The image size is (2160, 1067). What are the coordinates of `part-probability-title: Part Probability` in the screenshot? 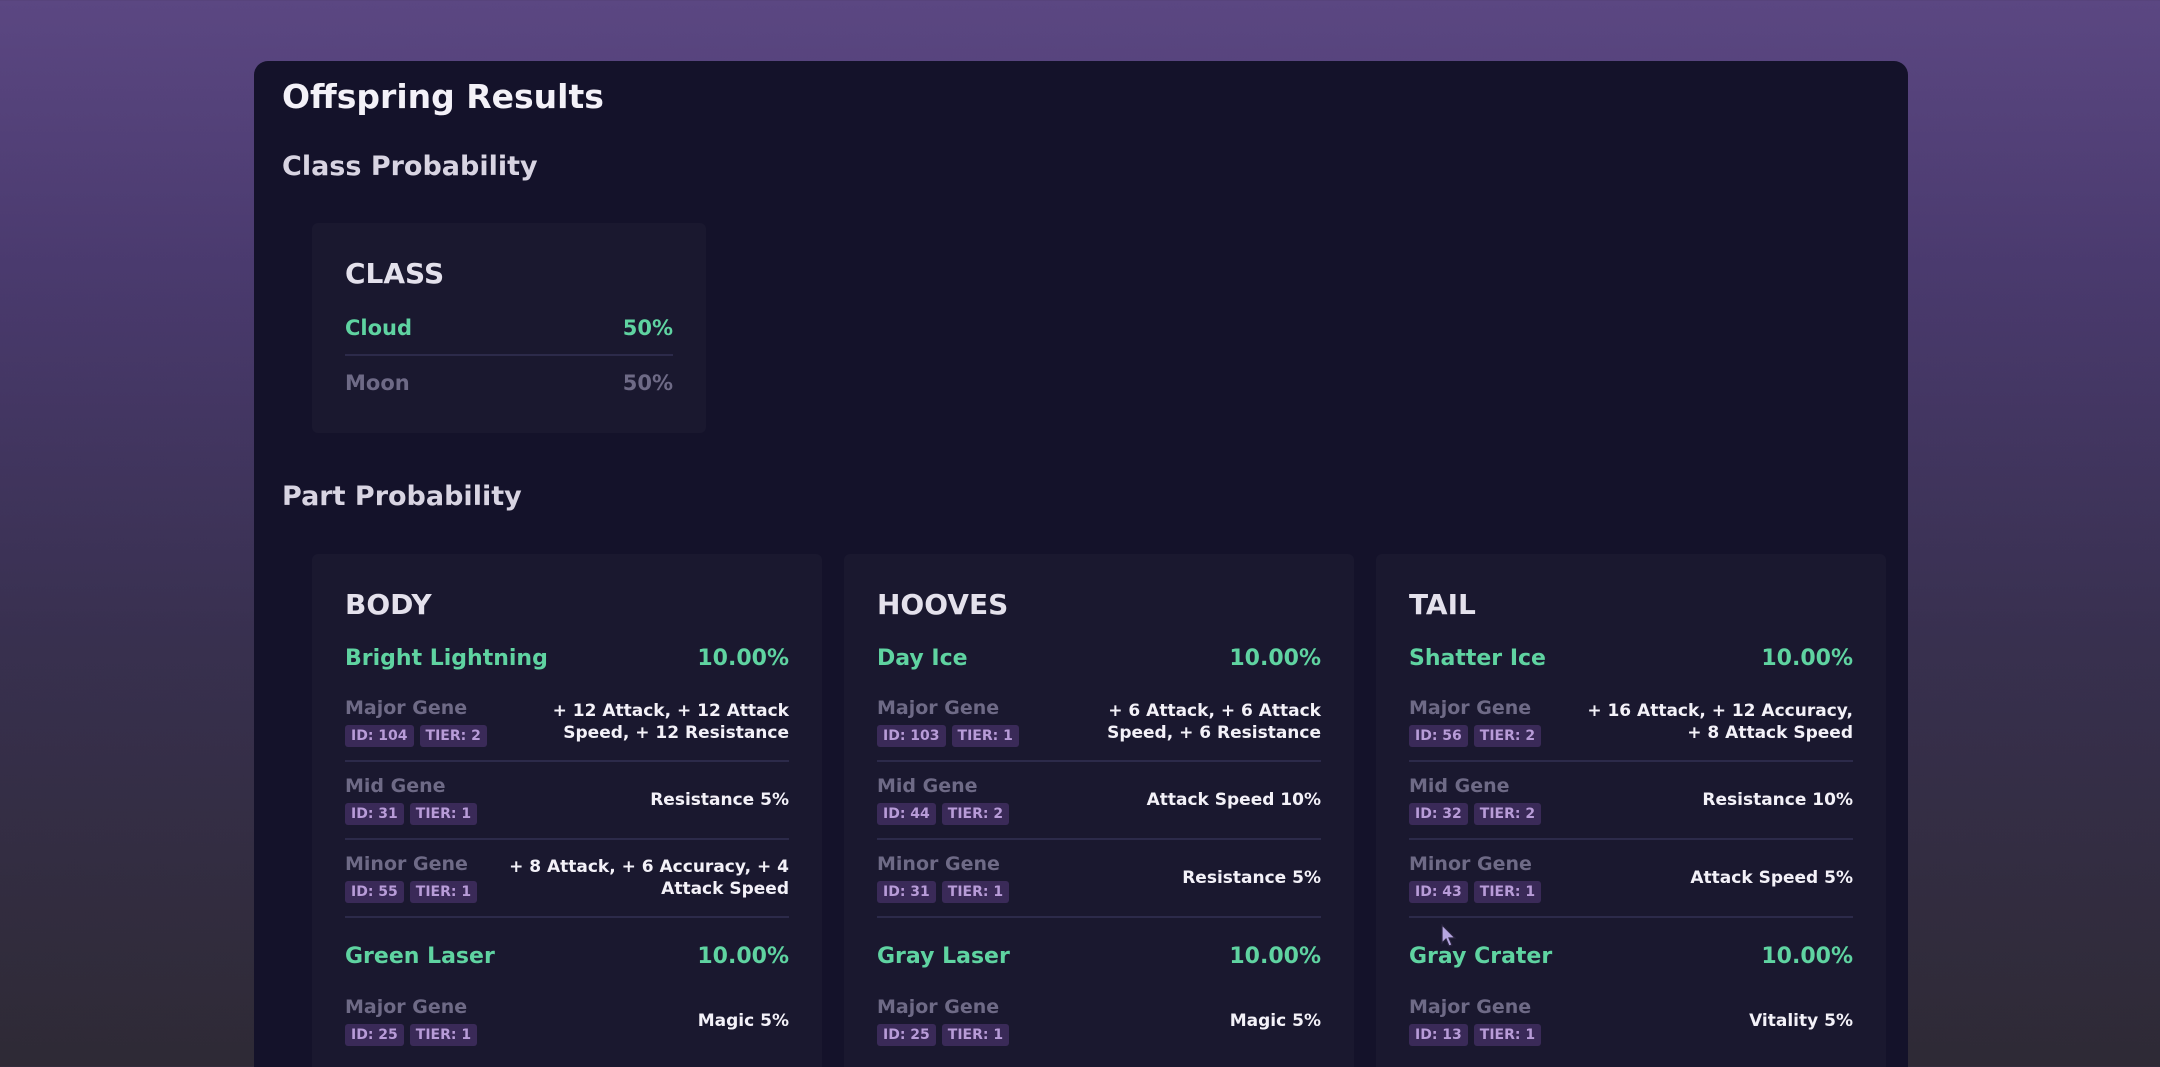 It's located at (402, 496).